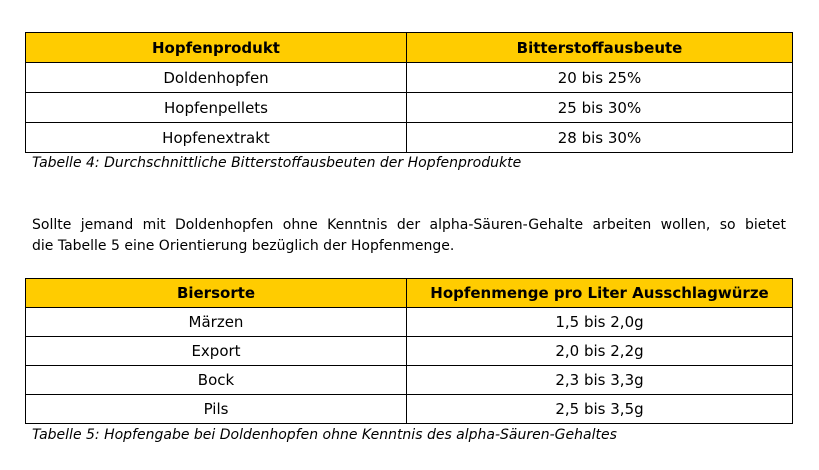  Describe the element at coordinates (599, 107) in the screenshot. I see `table-cell: 25 bis 30%` at that location.